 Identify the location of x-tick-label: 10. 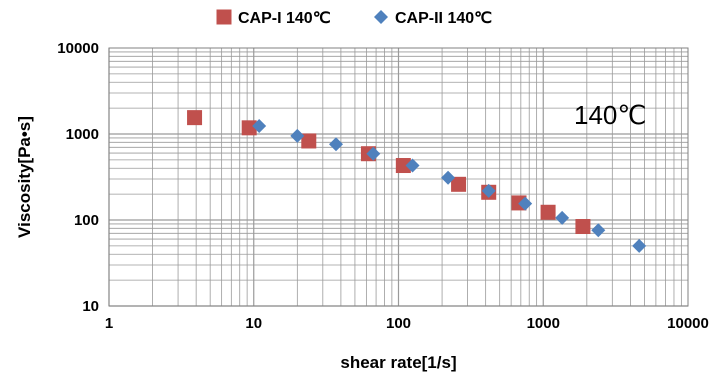
(253, 323).